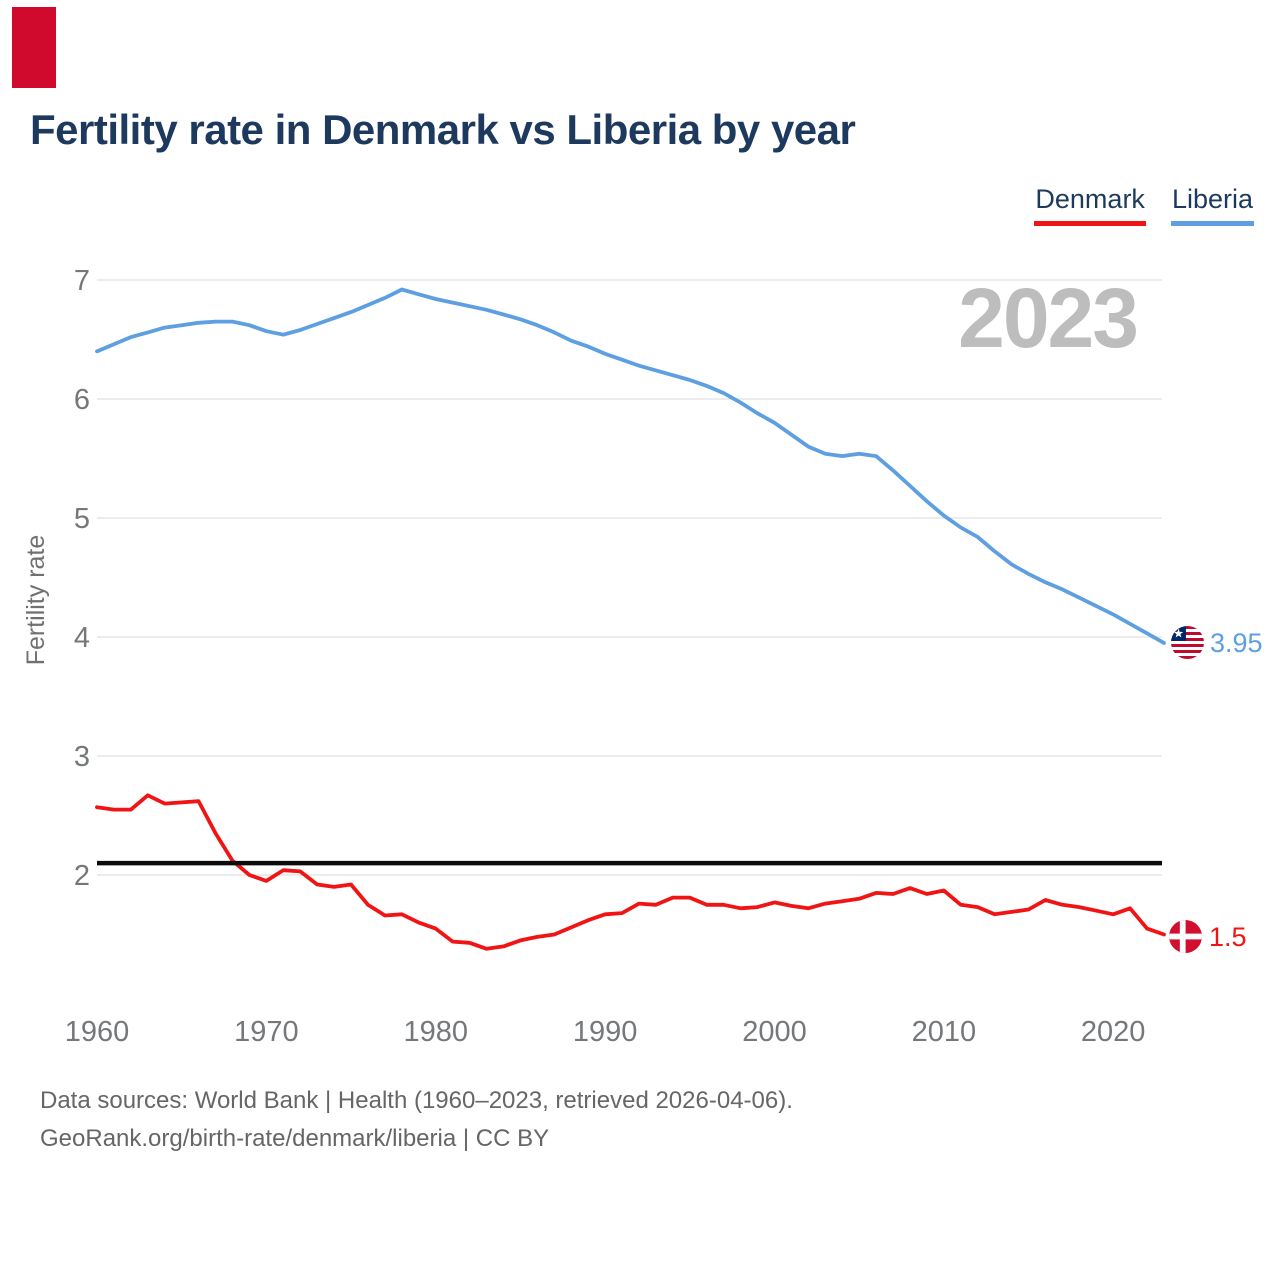  Describe the element at coordinates (82, 757) in the screenshot. I see `y-tick-label: 3` at that location.